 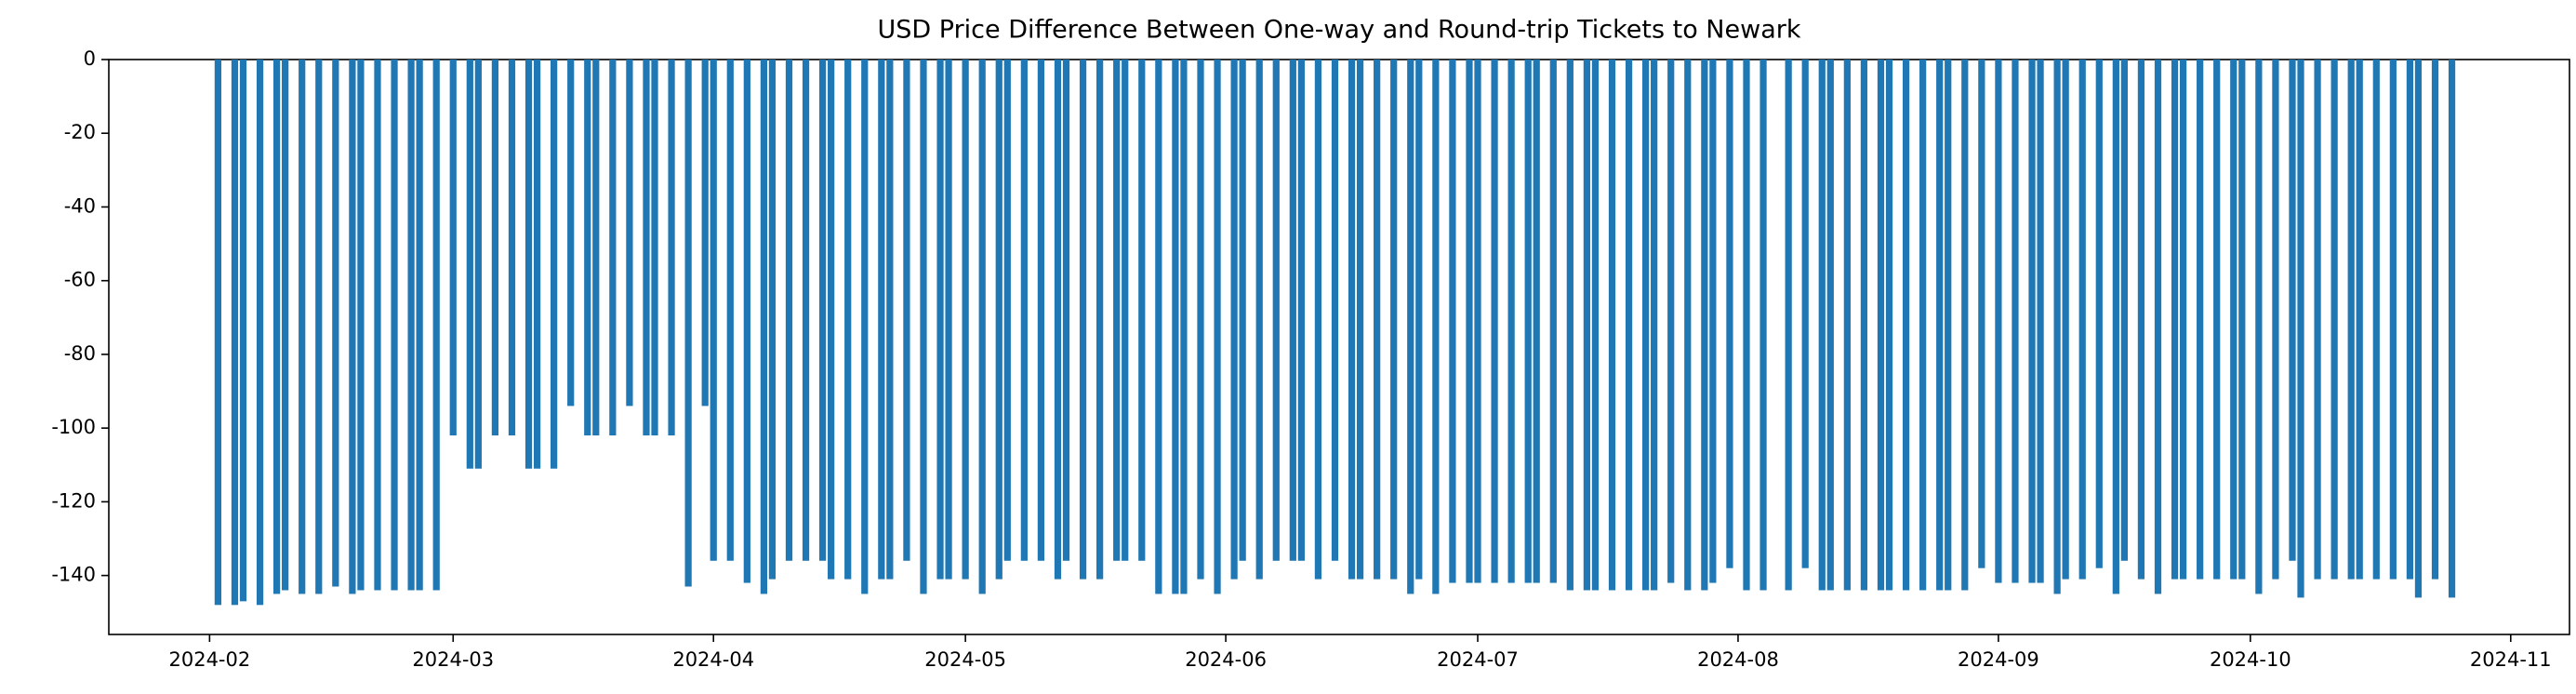 I want to click on x-tick-label: 2024-09, so click(x=1998, y=659).